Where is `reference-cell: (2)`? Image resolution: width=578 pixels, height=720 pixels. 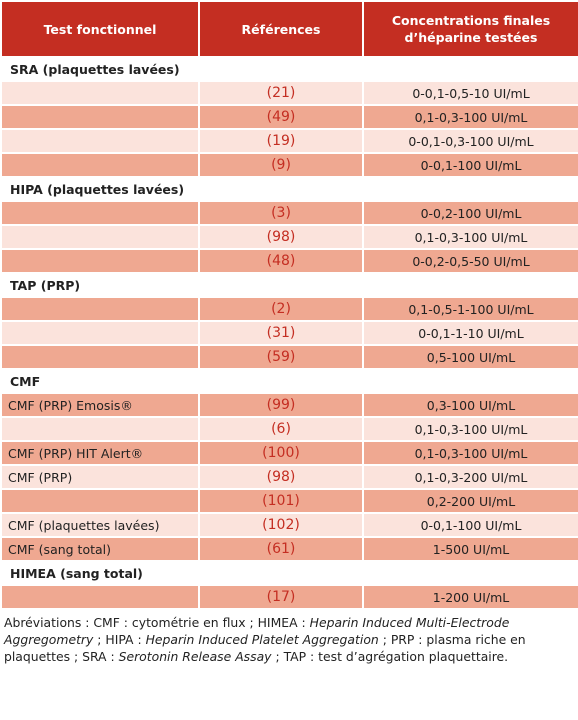
reference-cell: (2) is located at coordinates (281, 309).